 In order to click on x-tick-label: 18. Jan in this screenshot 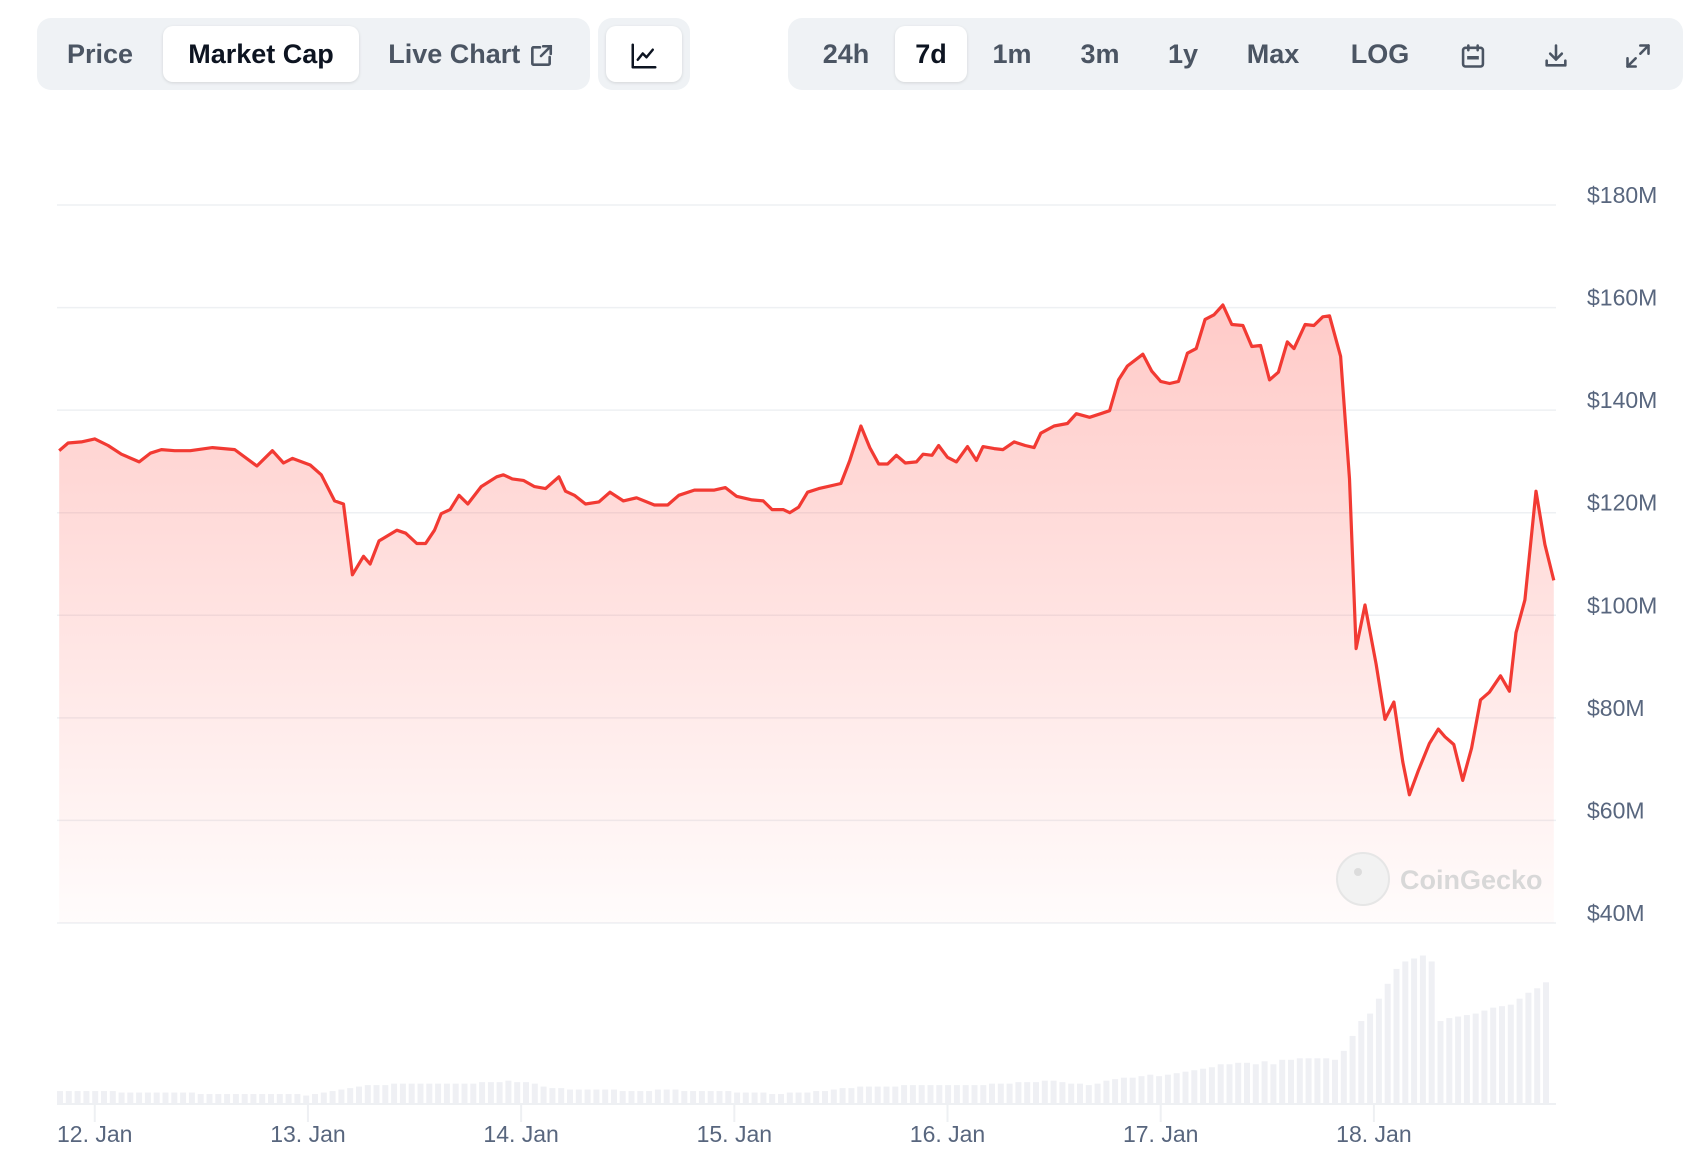, I will do `click(1373, 1134)`.